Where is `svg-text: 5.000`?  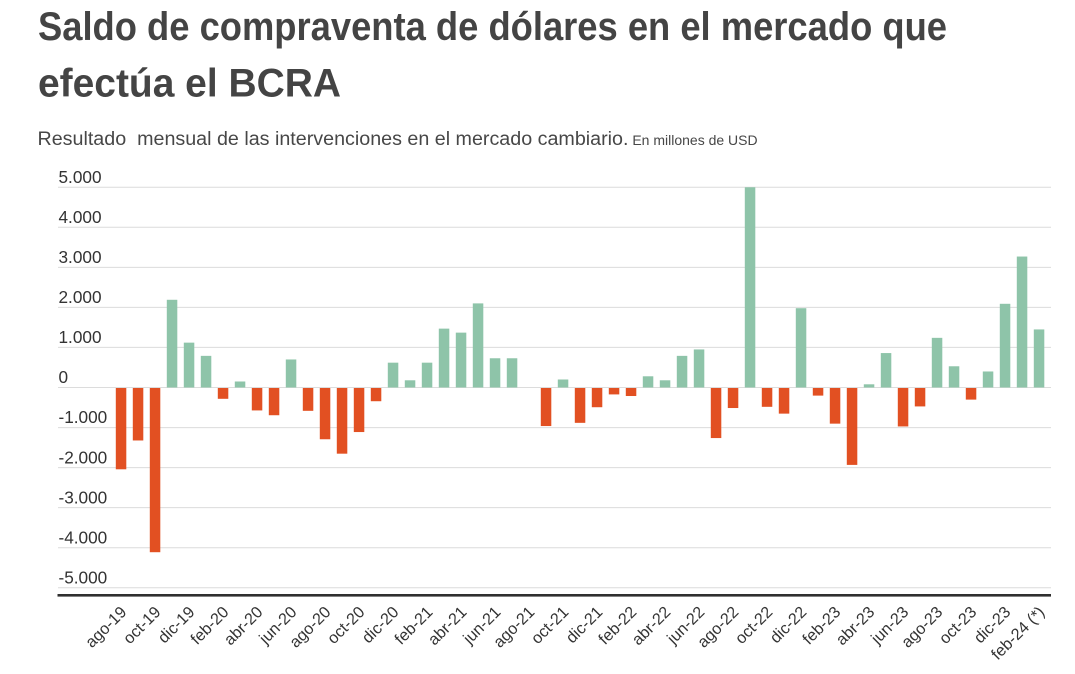 svg-text: 5.000 is located at coordinates (80, 177).